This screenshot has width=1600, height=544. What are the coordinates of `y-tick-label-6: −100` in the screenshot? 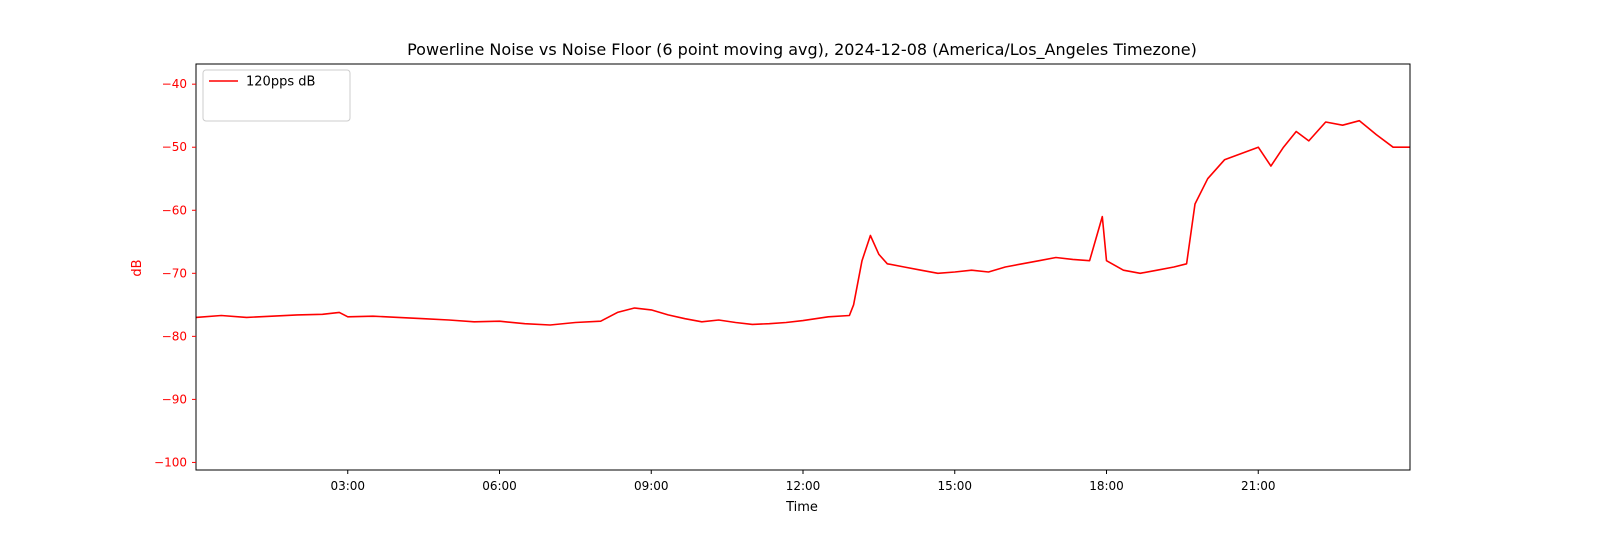 It's located at (170, 462).